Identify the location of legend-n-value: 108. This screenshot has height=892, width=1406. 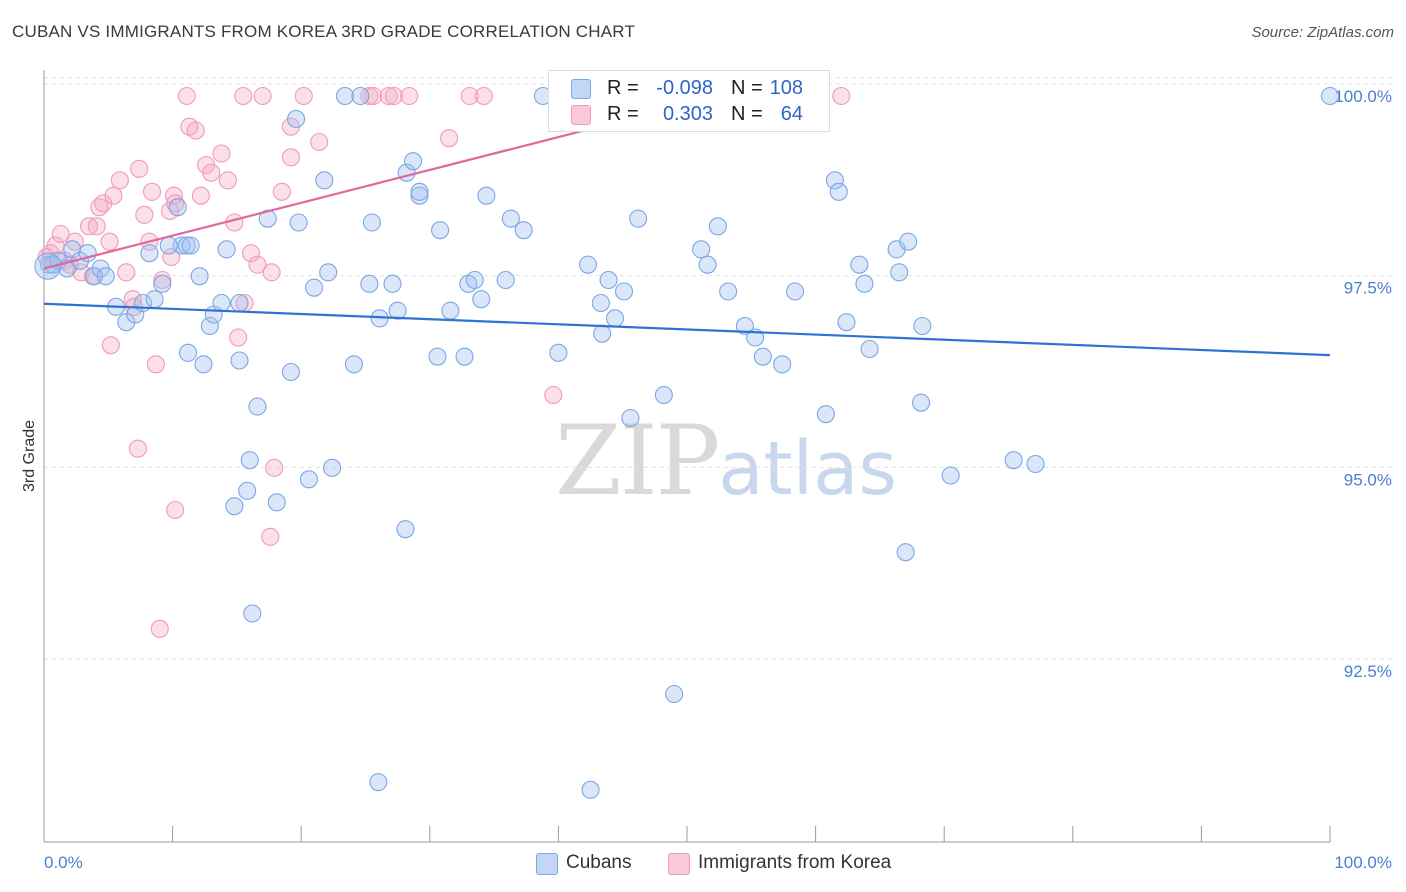
(786, 88).